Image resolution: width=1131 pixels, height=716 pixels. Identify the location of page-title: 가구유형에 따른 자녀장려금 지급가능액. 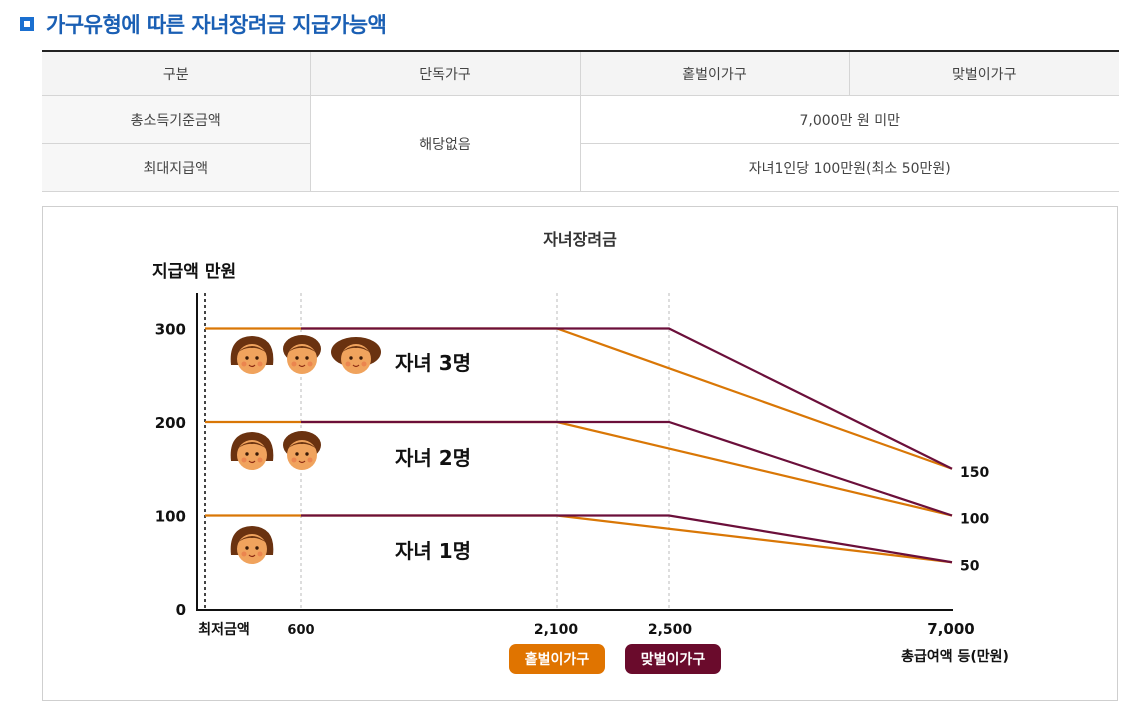
(216, 25).